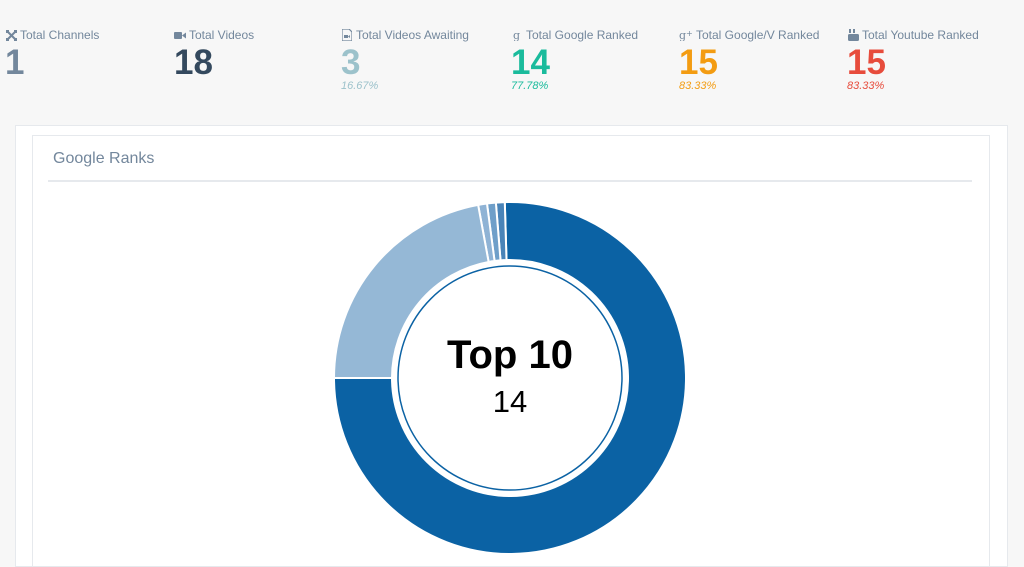 The width and height of the screenshot is (1024, 567). I want to click on google-plus-icon: g +, so click(686, 35).